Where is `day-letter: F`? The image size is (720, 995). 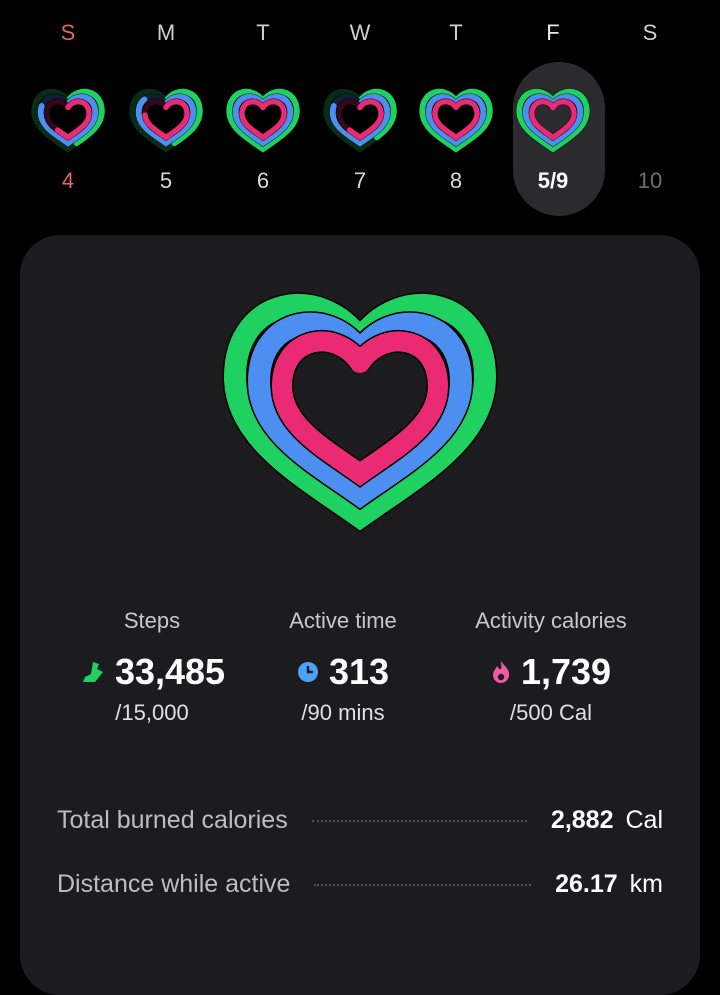
day-letter: F is located at coordinates (553, 32).